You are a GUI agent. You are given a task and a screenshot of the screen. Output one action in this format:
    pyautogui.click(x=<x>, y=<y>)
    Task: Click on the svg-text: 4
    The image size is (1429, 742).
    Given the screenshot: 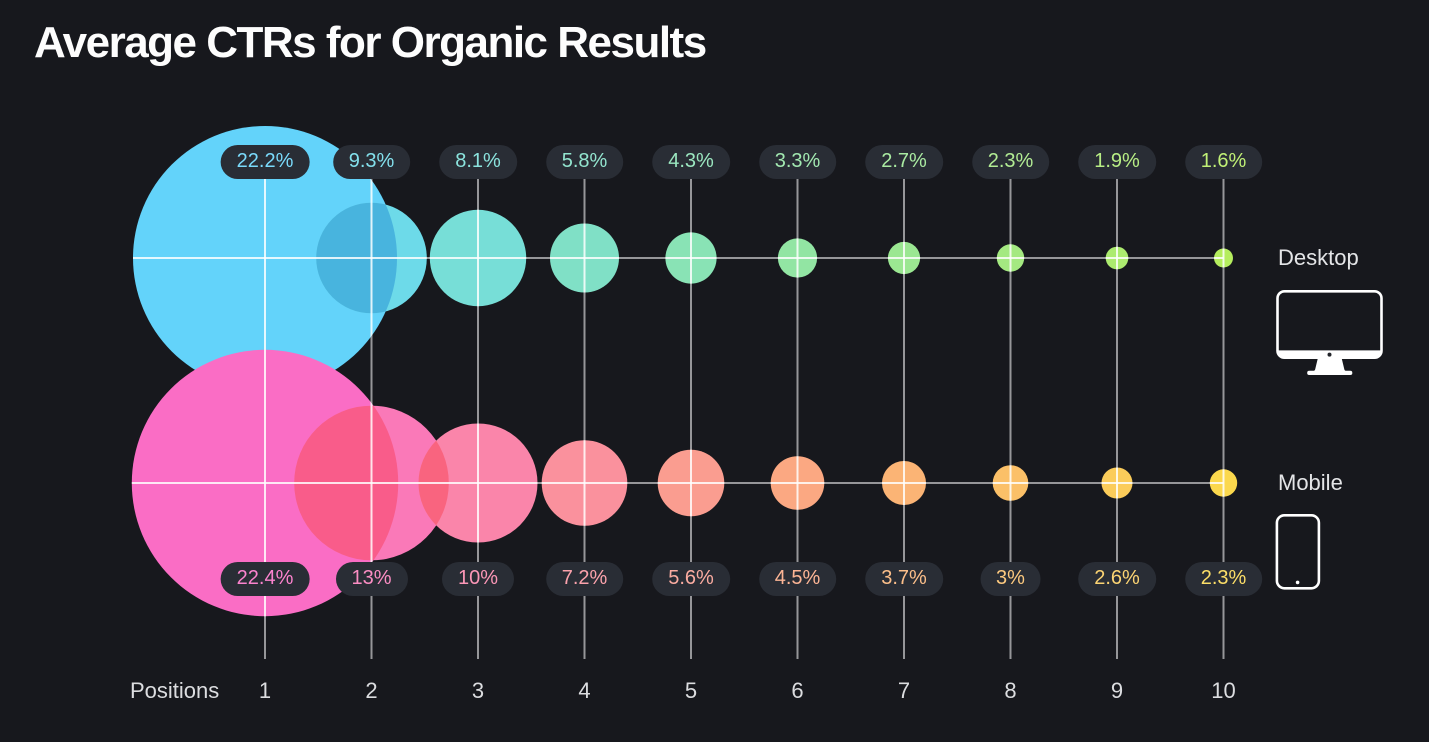 What is the action you would take?
    pyautogui.click(x=584, y=690)
    